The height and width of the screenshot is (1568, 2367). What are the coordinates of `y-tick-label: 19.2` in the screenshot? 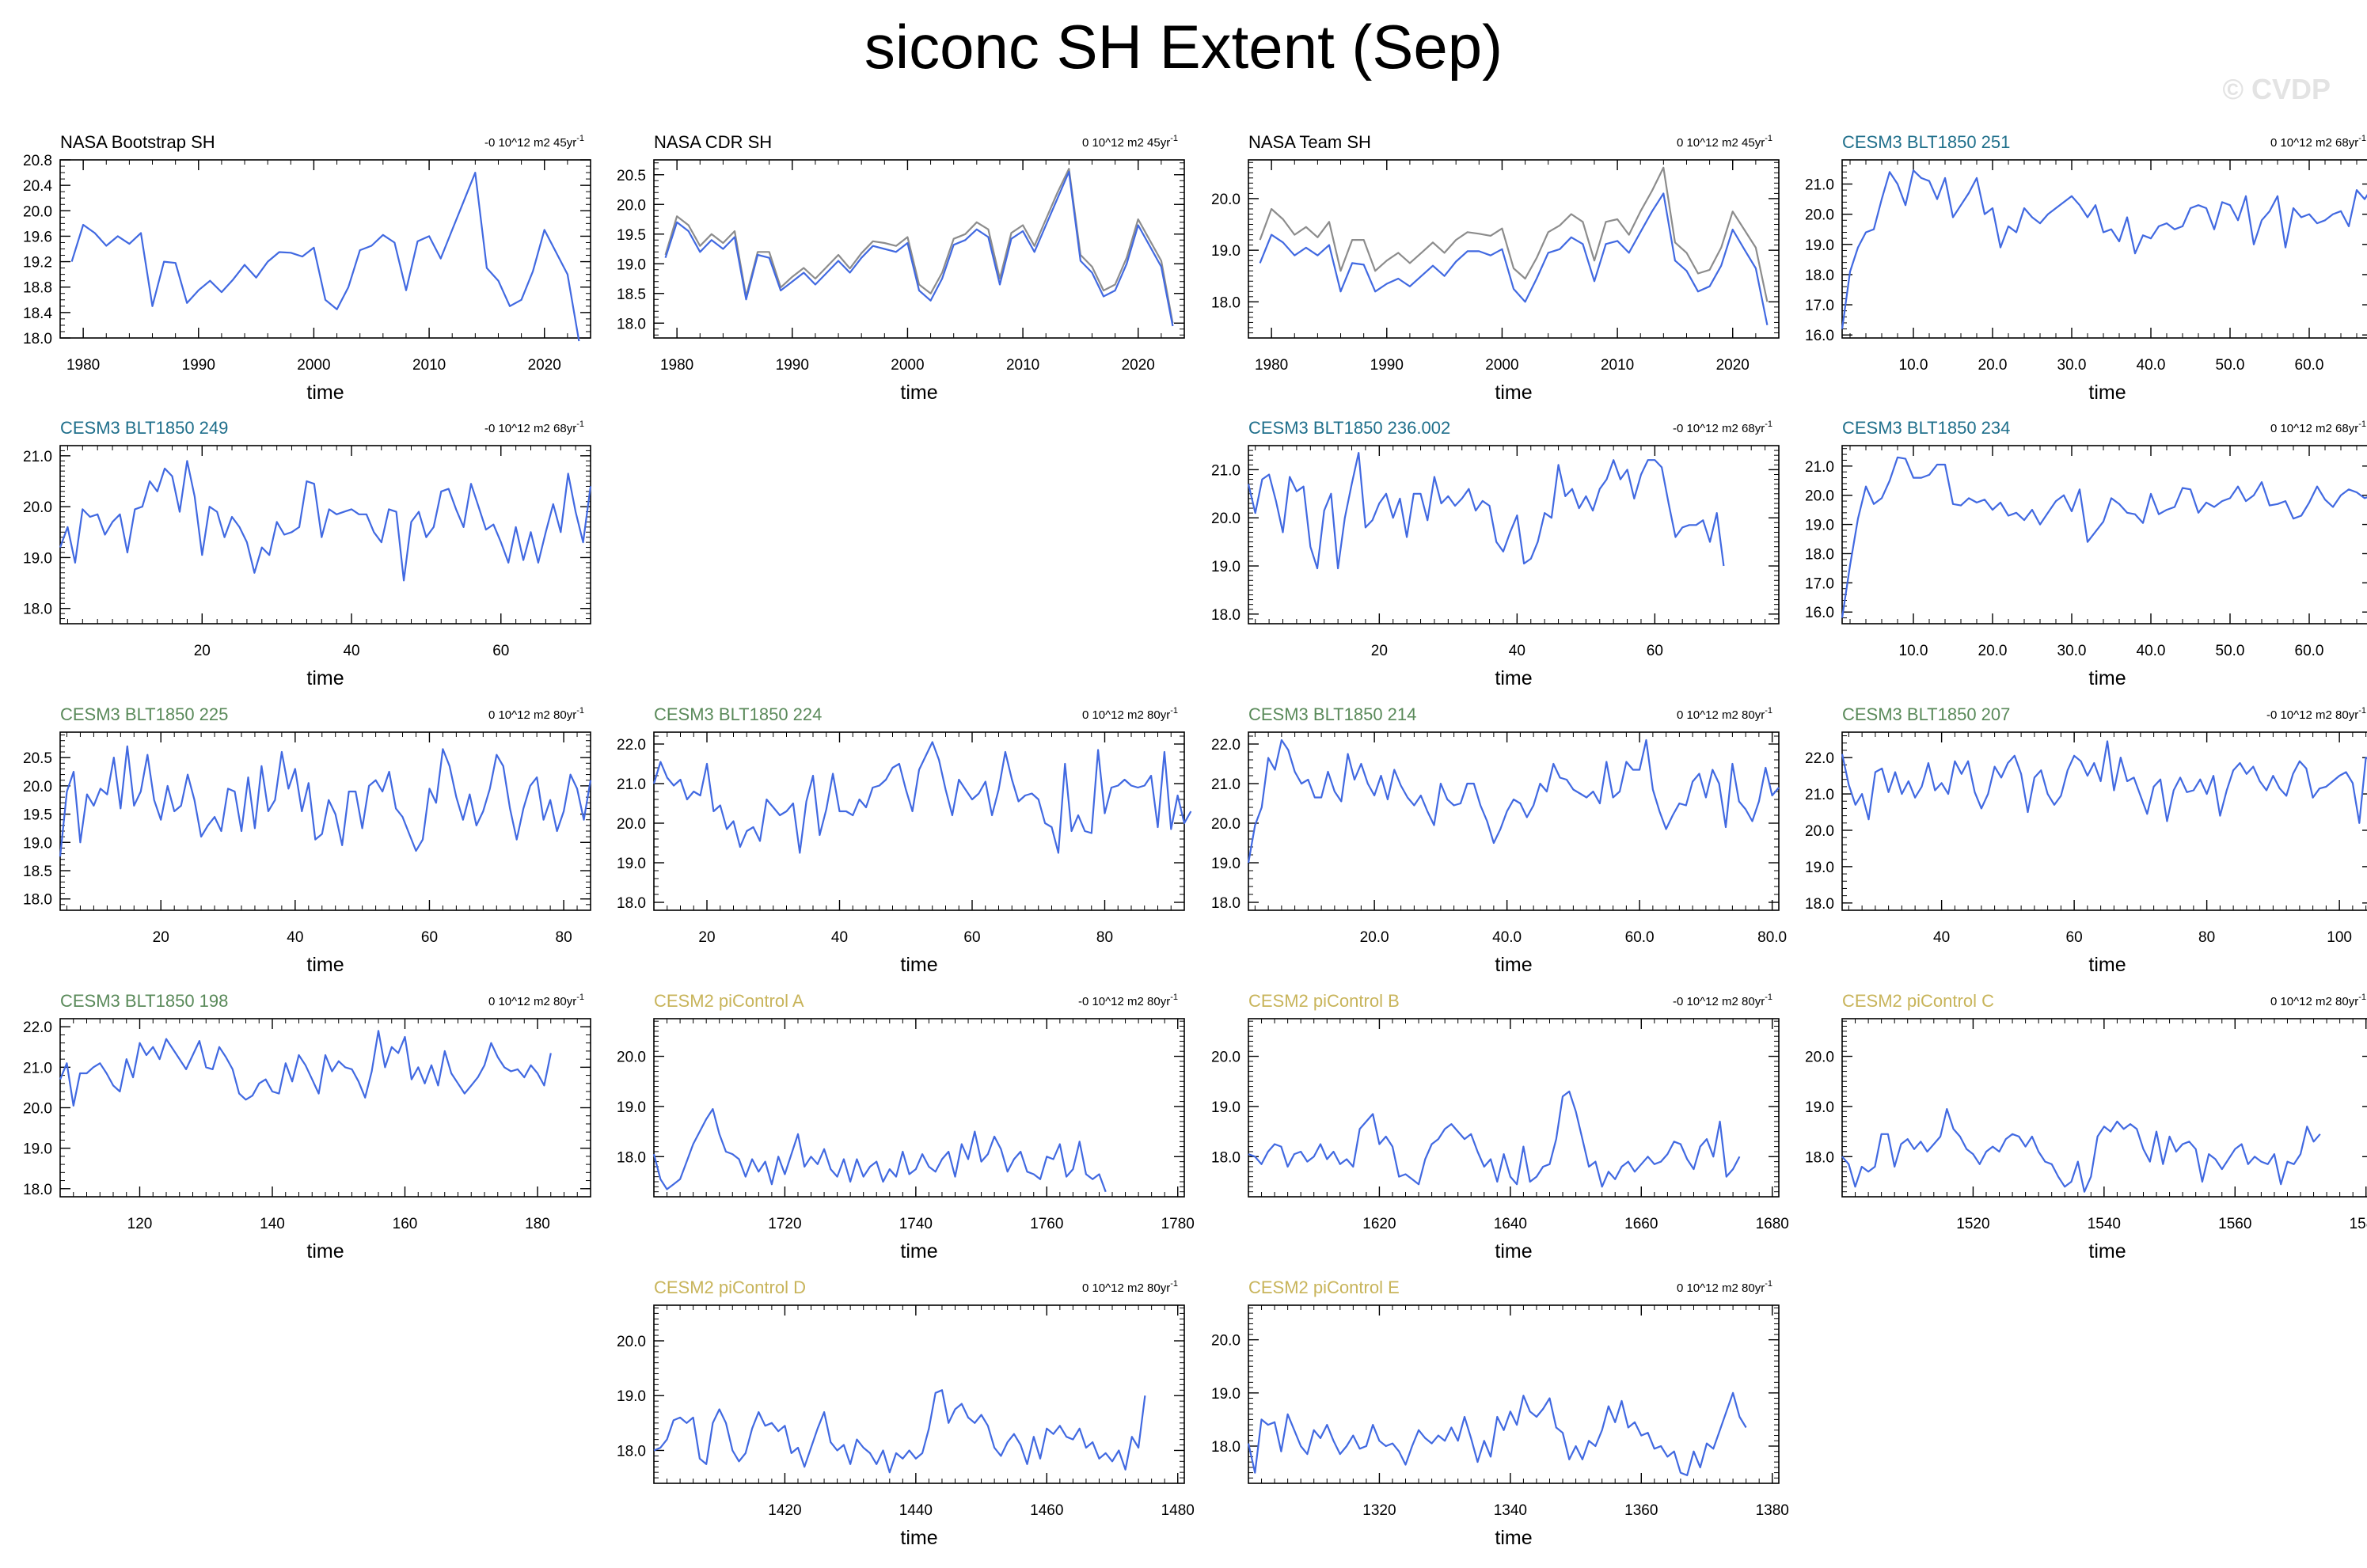 It's located at (37, 263).